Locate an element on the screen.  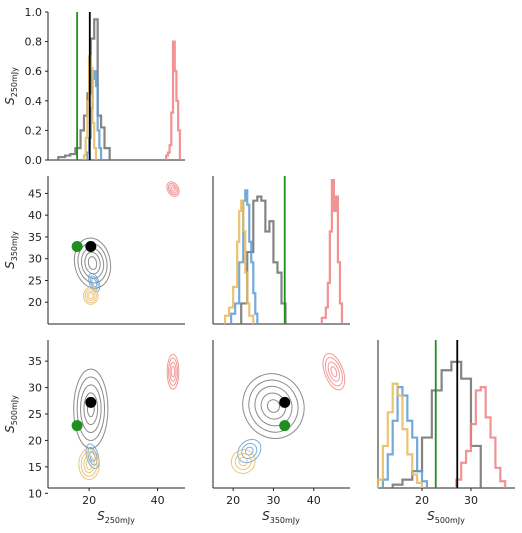
hist-S250-ytick-label: 0.0 is located at coordinates (34, 160).